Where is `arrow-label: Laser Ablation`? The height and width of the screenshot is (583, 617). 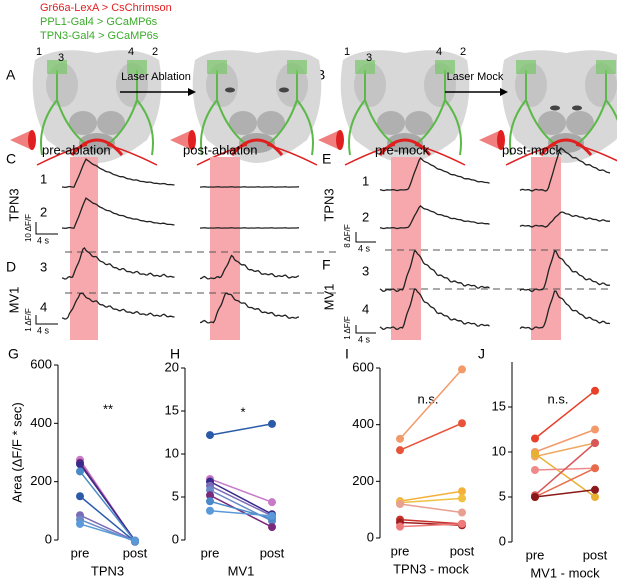 arrow-label: Laser Ablation is located at coordinates (156, 77).